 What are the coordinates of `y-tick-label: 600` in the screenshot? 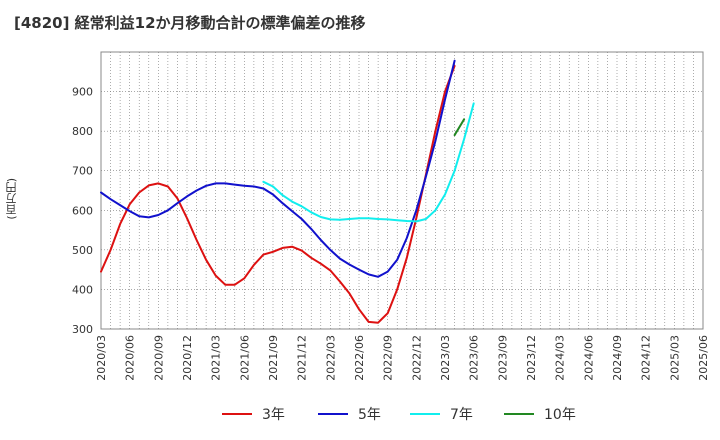 It's located at (82, 210).